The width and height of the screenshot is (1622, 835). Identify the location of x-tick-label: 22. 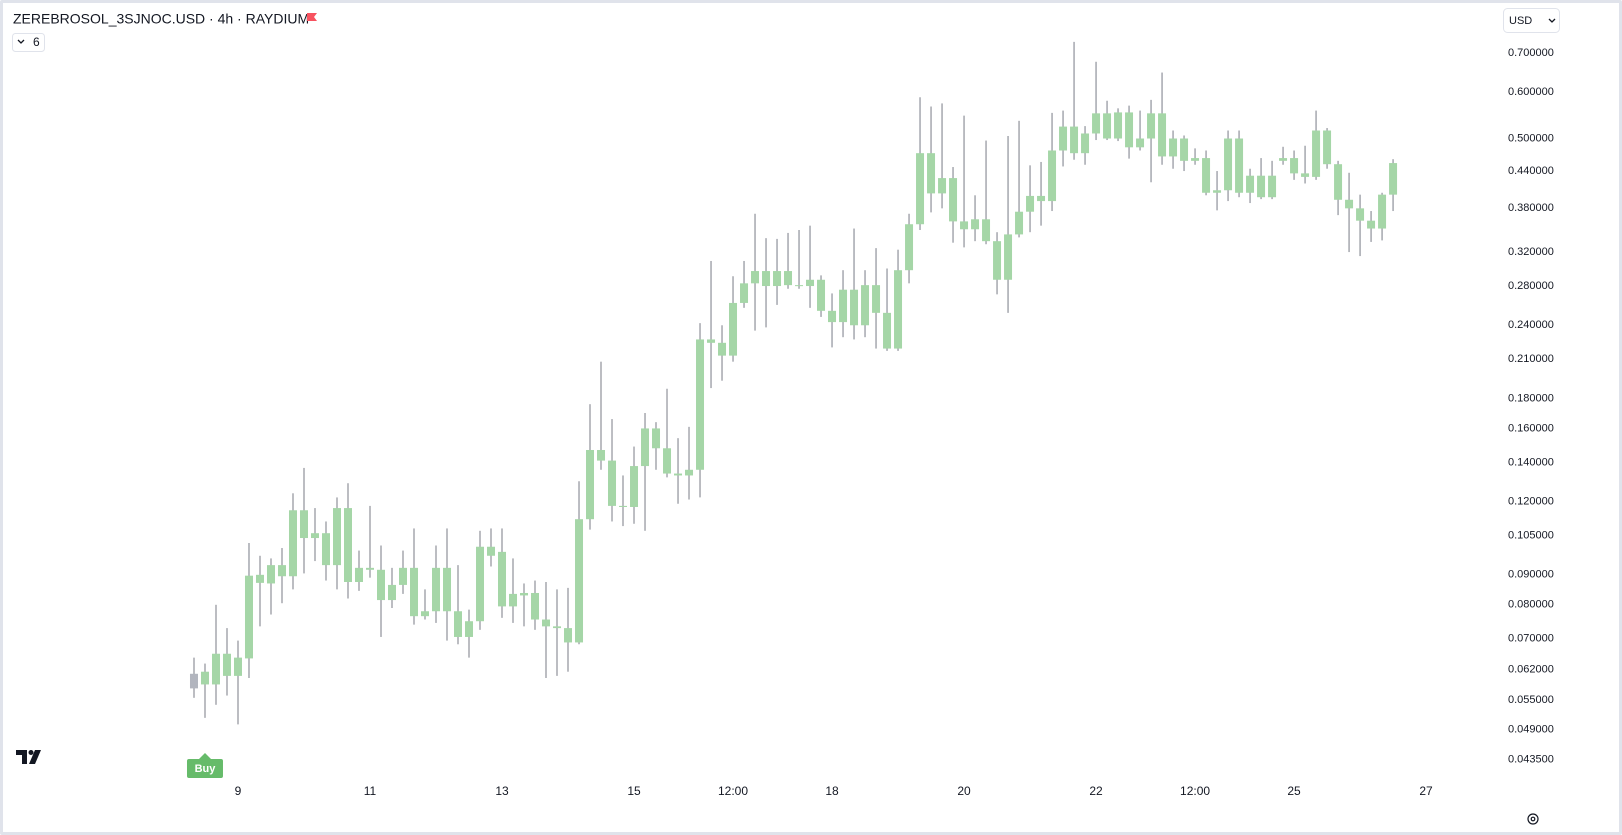
(1096, 791).